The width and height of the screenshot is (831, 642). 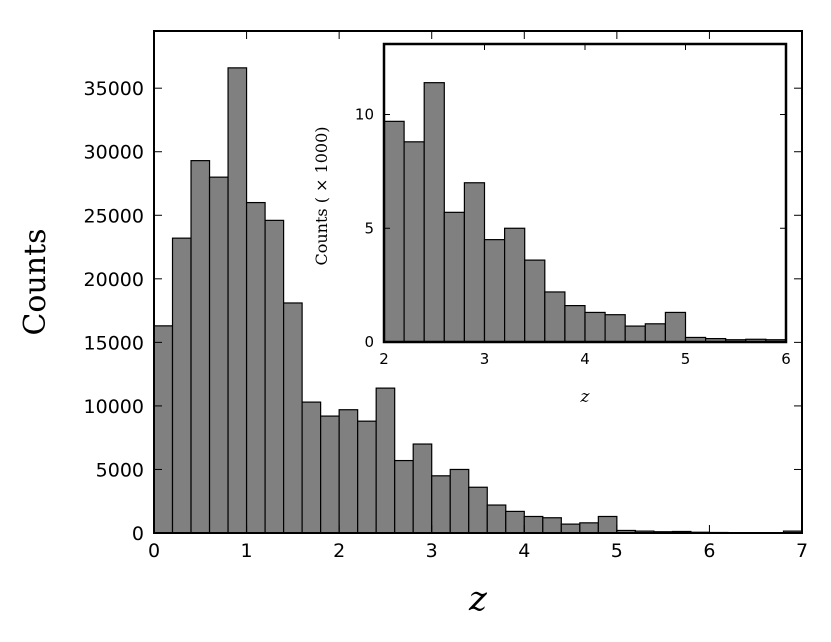 What do you see at coordinates (786, 359) in the screenshot?
I see `inset-x-tick-label: 6` at bounding box center [786, 359].